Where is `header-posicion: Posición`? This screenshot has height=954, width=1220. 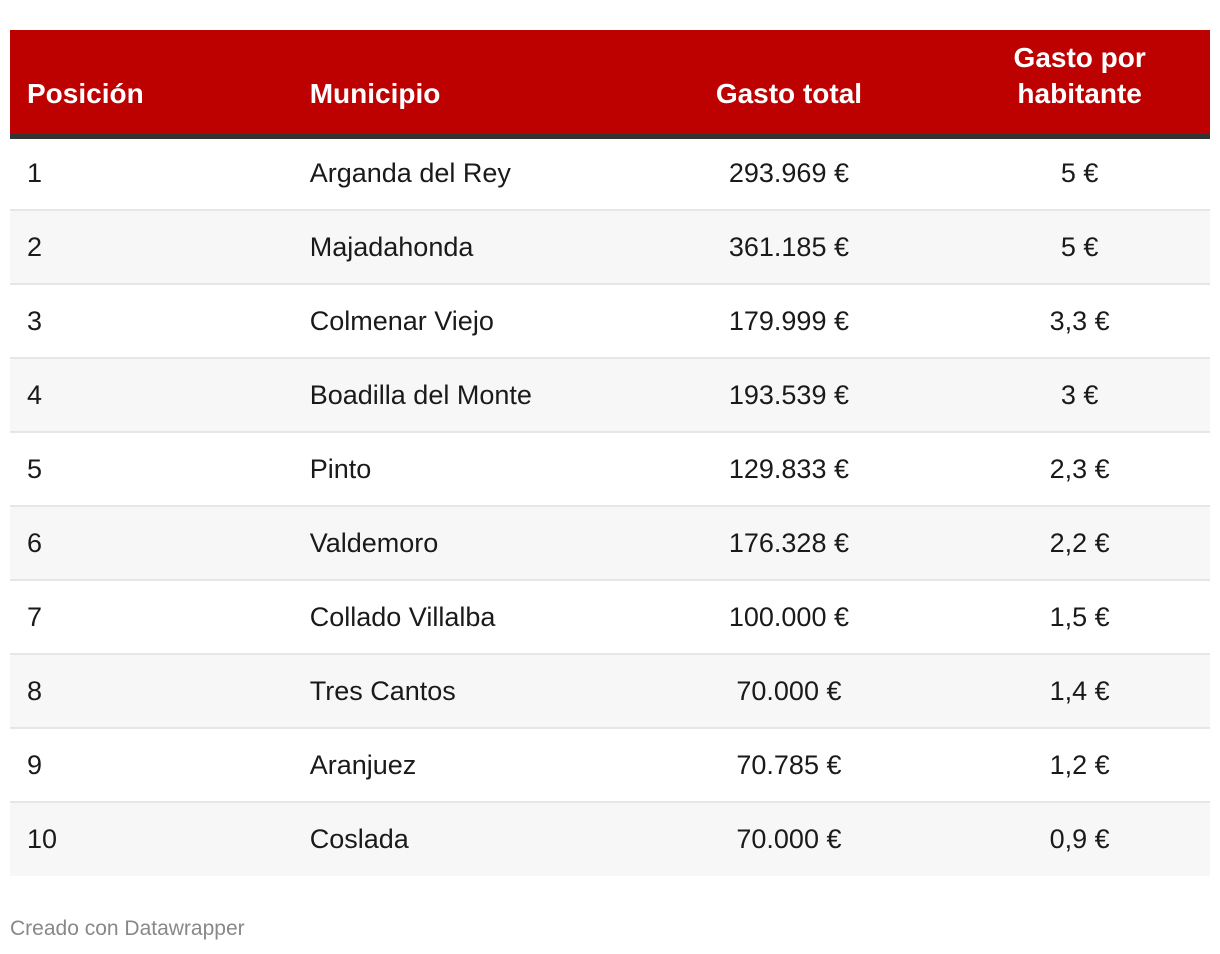 header-posicion: Posición is located at coordinates (160, 84).